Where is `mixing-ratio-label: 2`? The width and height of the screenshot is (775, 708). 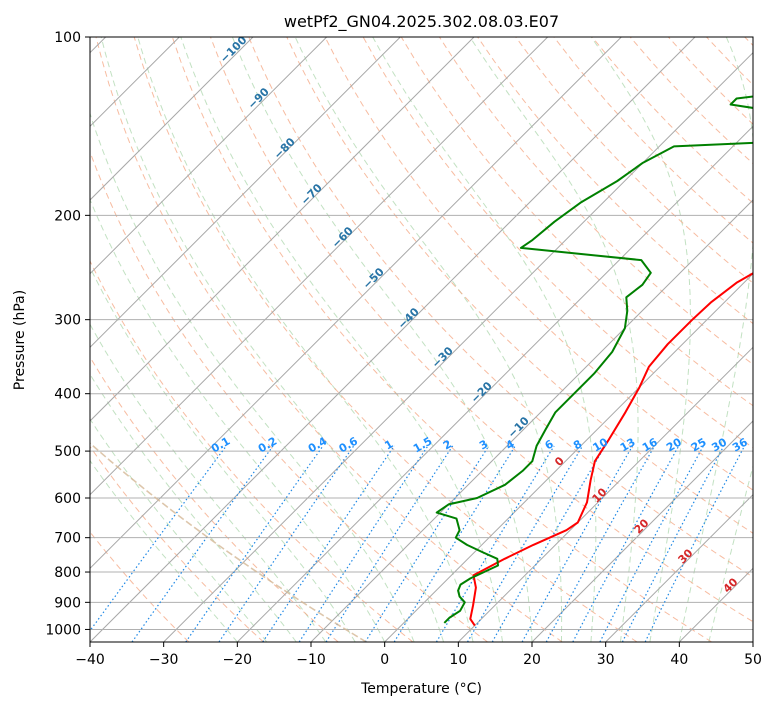
mixing-ratio-label: 2 is located at coordinates (447, 444).